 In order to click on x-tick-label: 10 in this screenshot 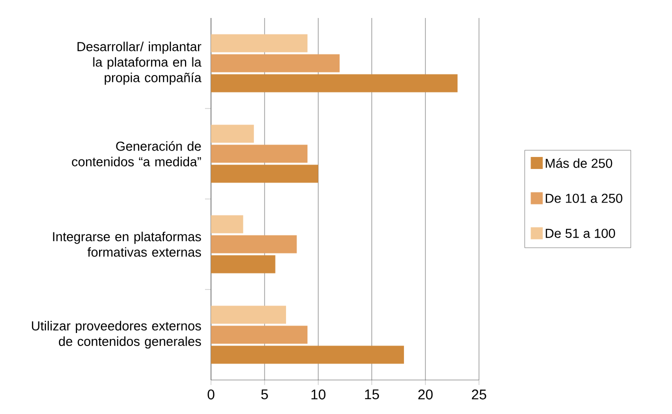, I will do `click(318, 395)`.